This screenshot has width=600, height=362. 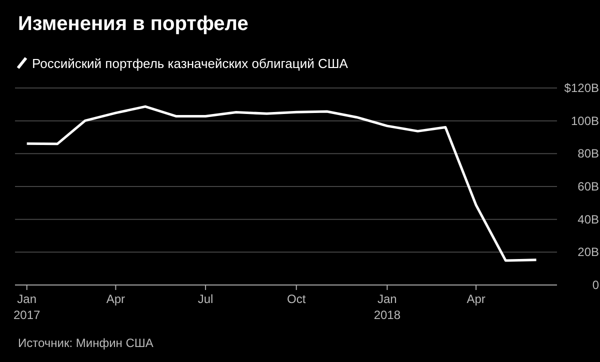 What do you see at coordinates (588, 252) in the screenshot?
I see `y-tick-label: 20B` at bounding box center [588, 252].